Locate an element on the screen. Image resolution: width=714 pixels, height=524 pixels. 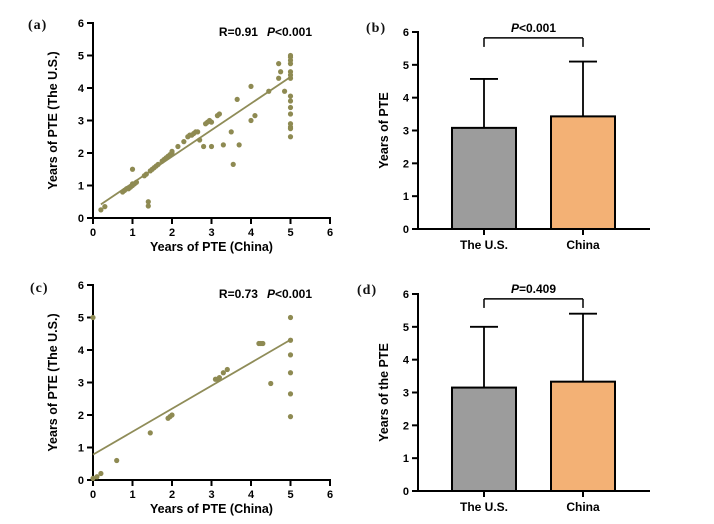
r-value-label: R=0.73 is located at coordinates (238, 294).